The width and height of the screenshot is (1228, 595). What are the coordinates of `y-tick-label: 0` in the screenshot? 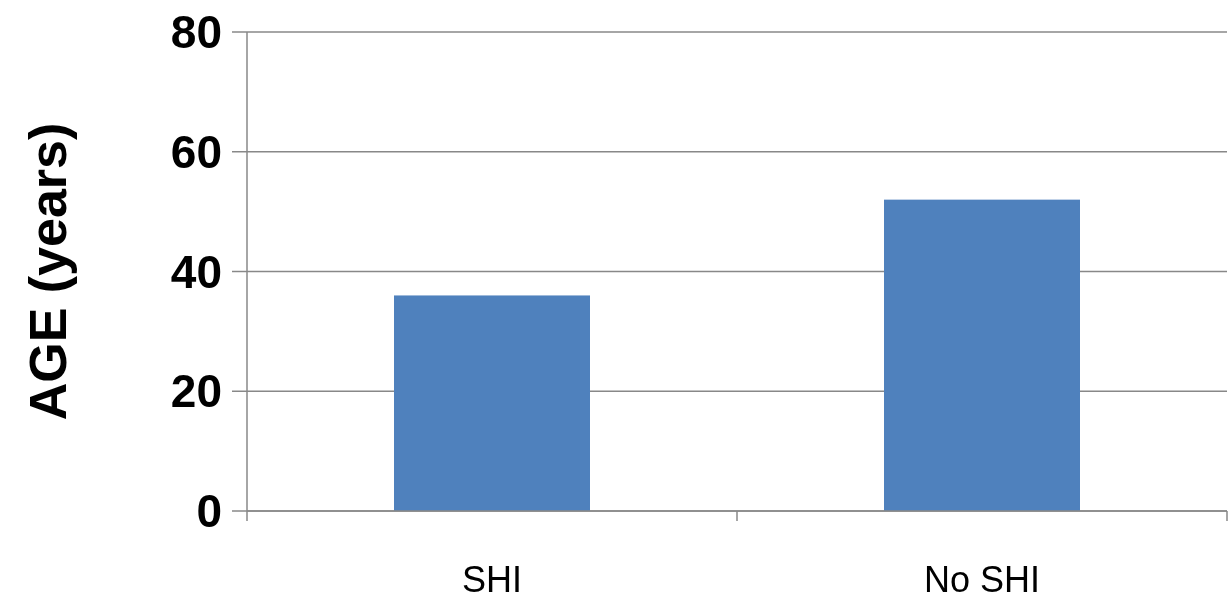 It's located at (209, 511).